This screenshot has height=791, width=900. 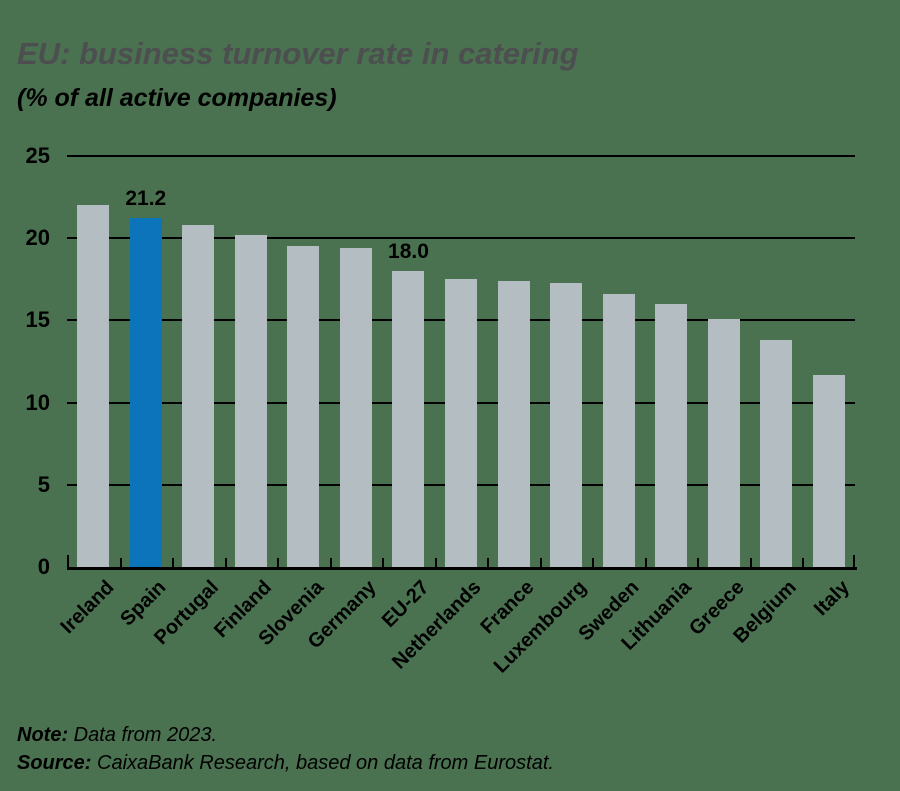 What do you see at coordinates (54, 763) in the screenshot?
I see `source-label: Source:` at bounding box center [54, 763].